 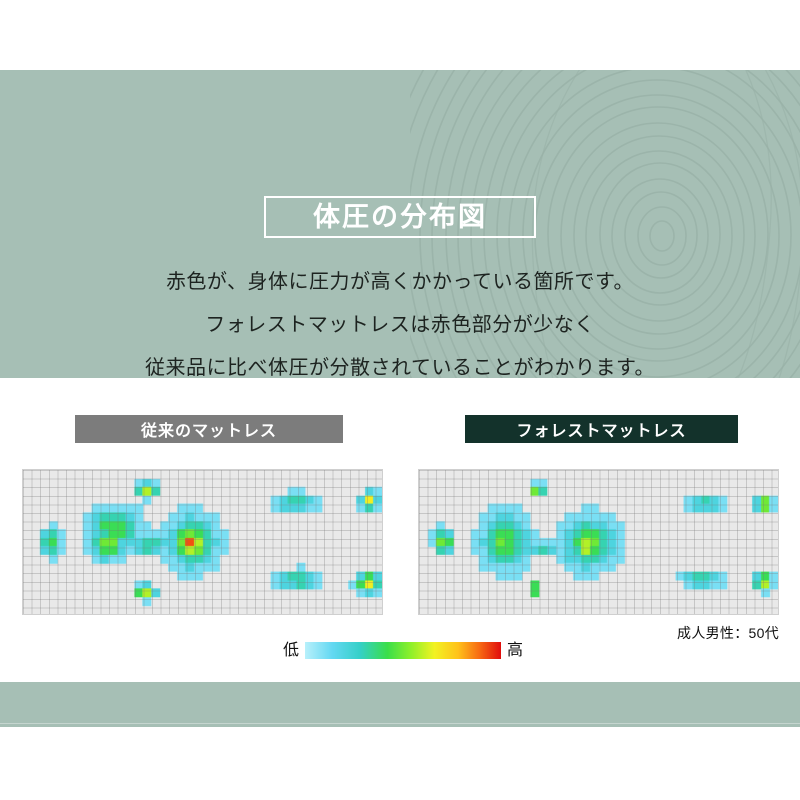 I want to click on hero-title-box: 体圧の分布図, so click(x=400, y=217).